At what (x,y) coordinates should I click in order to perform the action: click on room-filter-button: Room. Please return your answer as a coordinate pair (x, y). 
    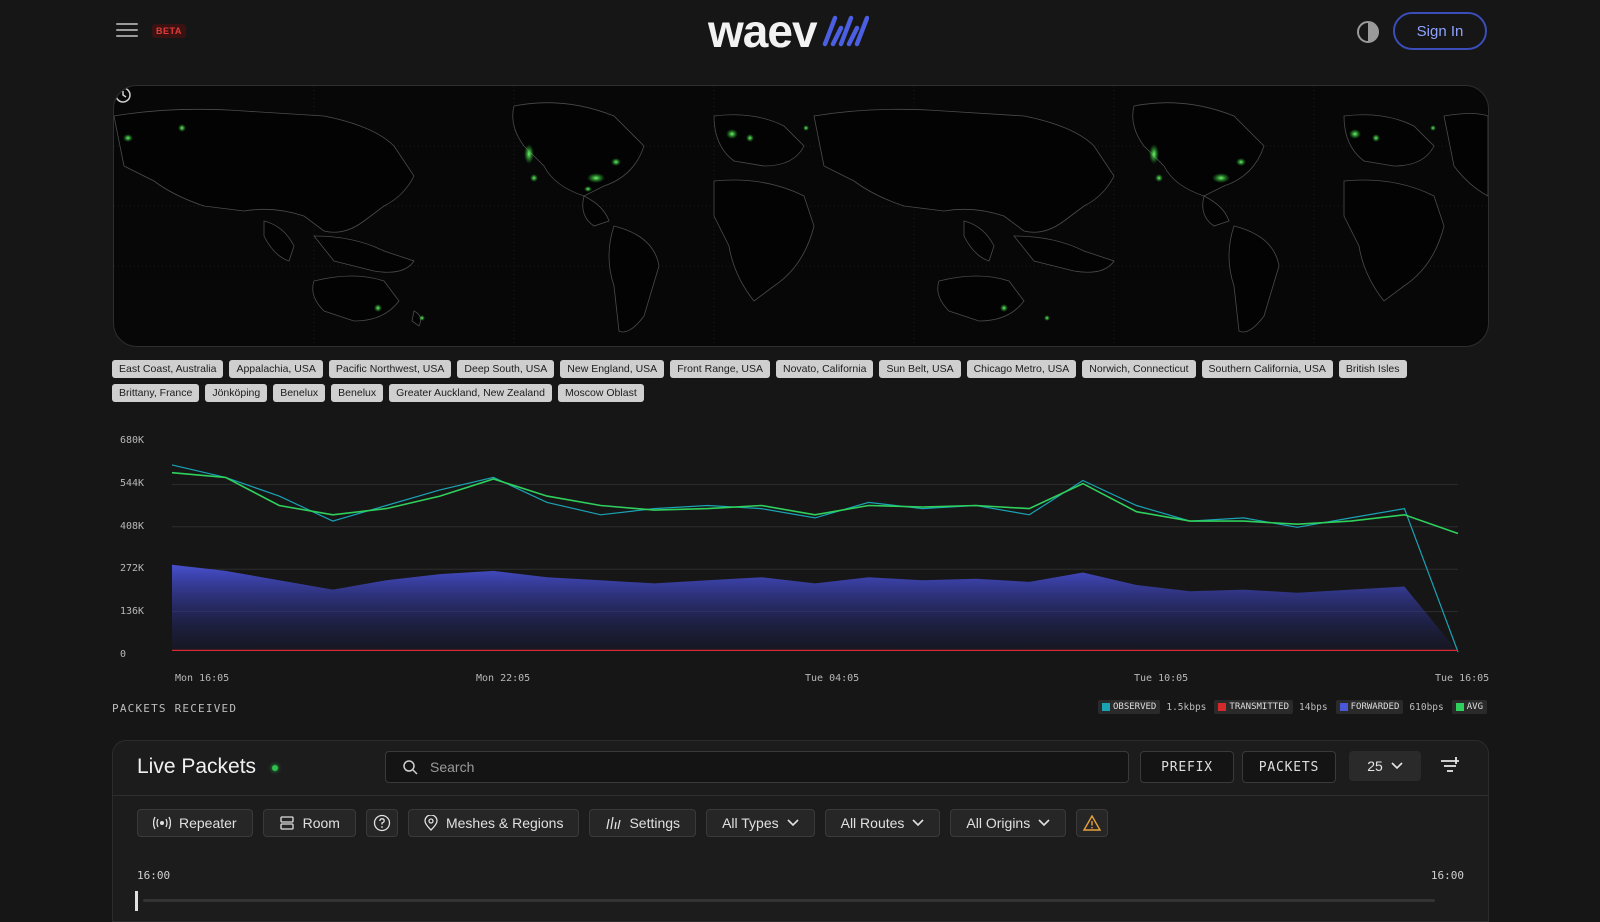
    Looking at the image, I should click on (309, 823).